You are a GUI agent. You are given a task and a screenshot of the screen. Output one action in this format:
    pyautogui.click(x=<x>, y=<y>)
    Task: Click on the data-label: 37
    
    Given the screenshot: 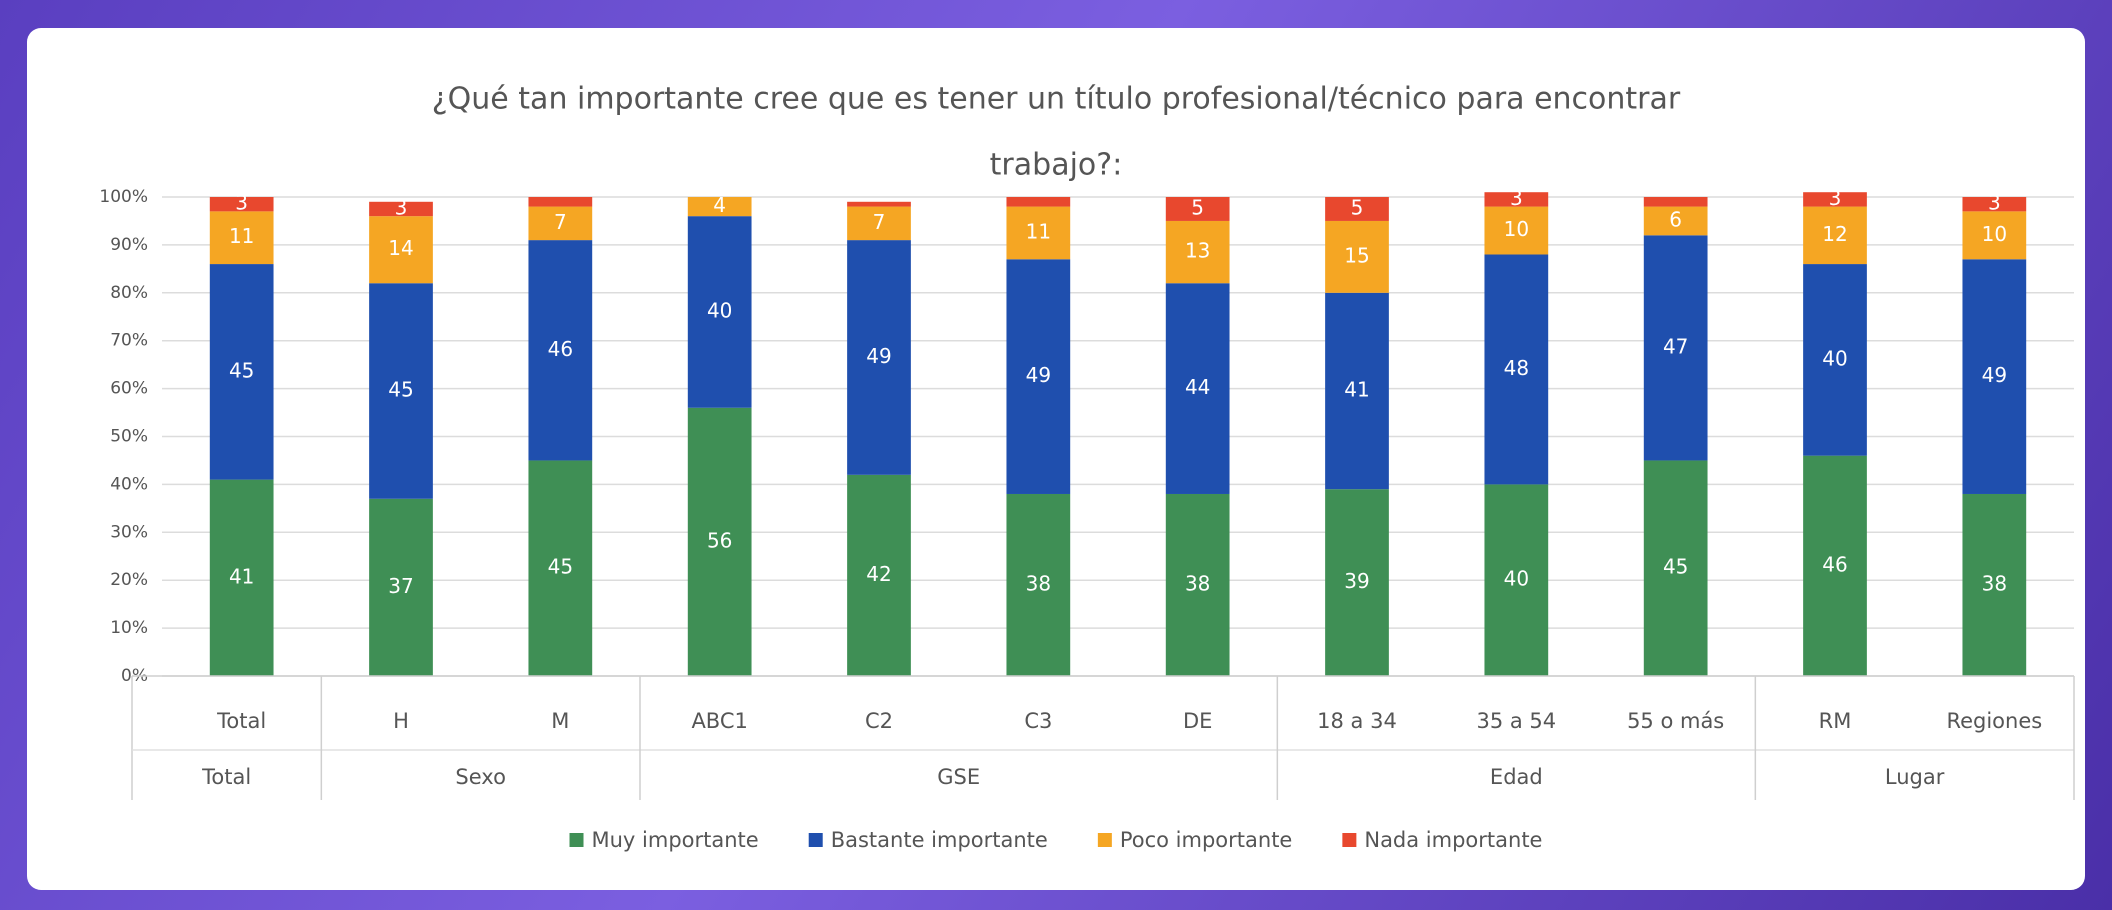 What is the action you would take?
    pyautogui.click(x=400, y=586)
    